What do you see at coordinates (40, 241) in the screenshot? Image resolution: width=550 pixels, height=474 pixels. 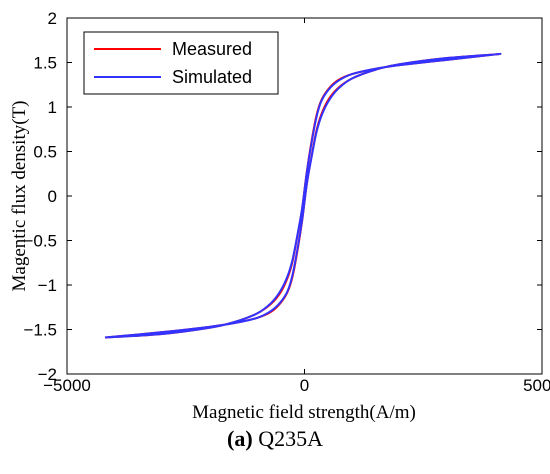 I see `y-tick-label: −0.5` at bounding box center [40, 241].